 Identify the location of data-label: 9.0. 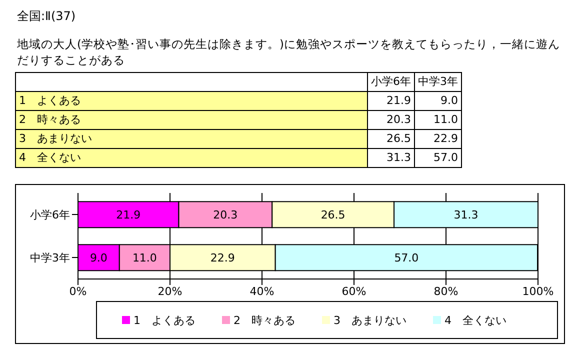
(99, 258).